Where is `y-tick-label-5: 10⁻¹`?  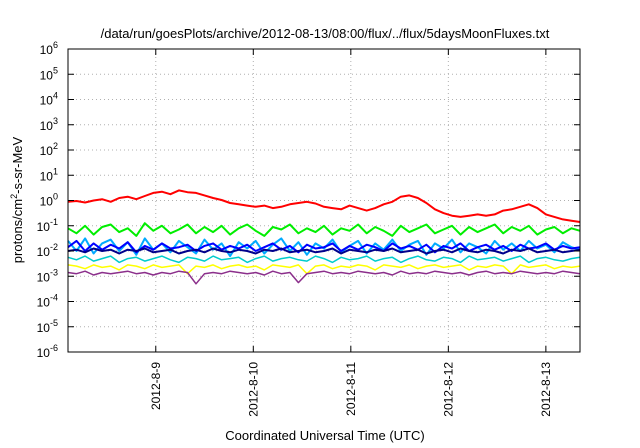
y-tick-label-5: 10⁻¹ is located at coordinates (47, 225).